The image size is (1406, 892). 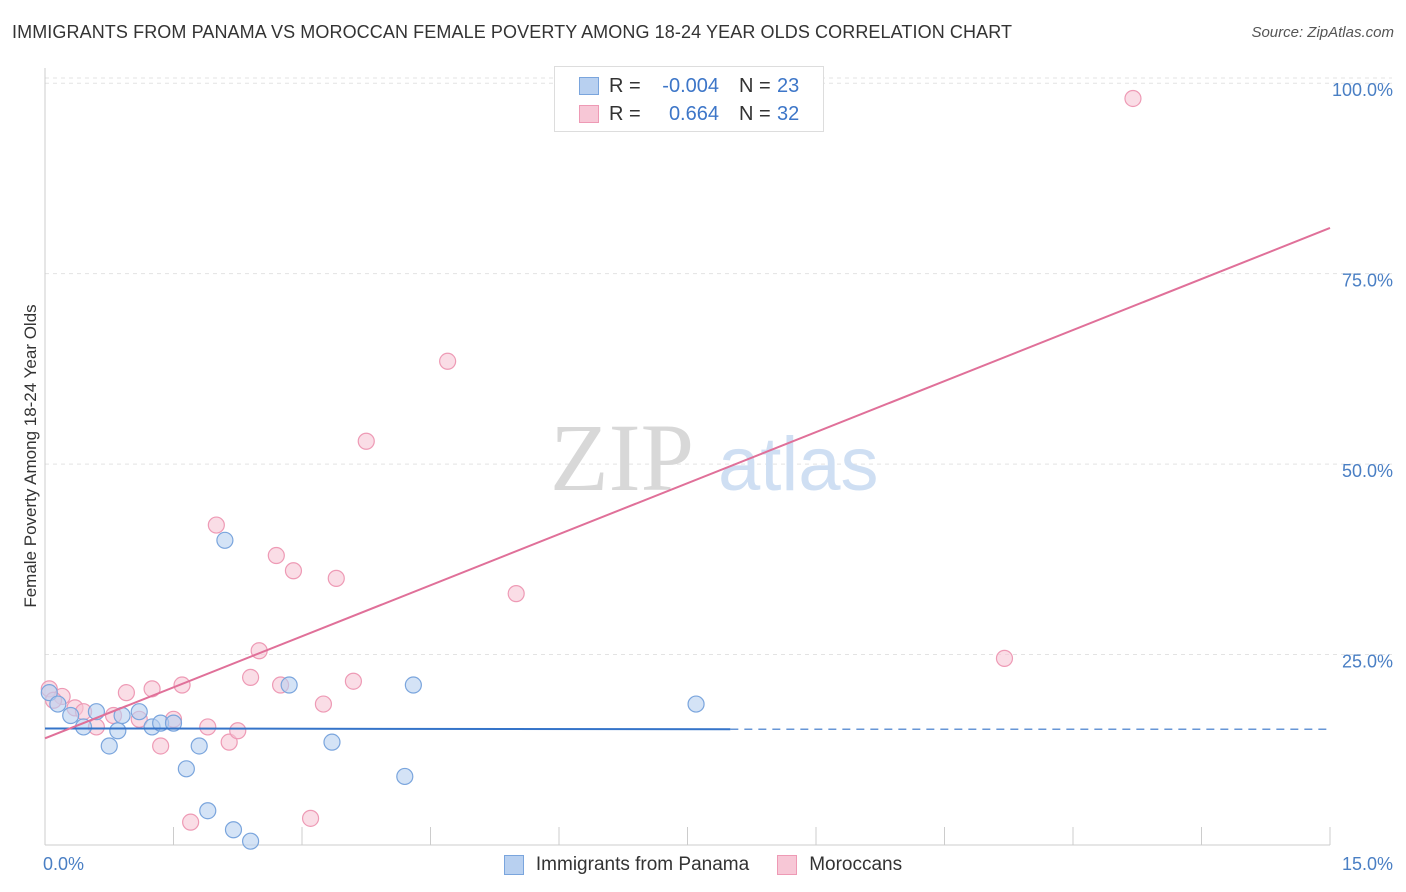 I want to click on stats-legend: R = -0.004 N = 23 R = 0.664 N = 32, so click(x=689, y=99).